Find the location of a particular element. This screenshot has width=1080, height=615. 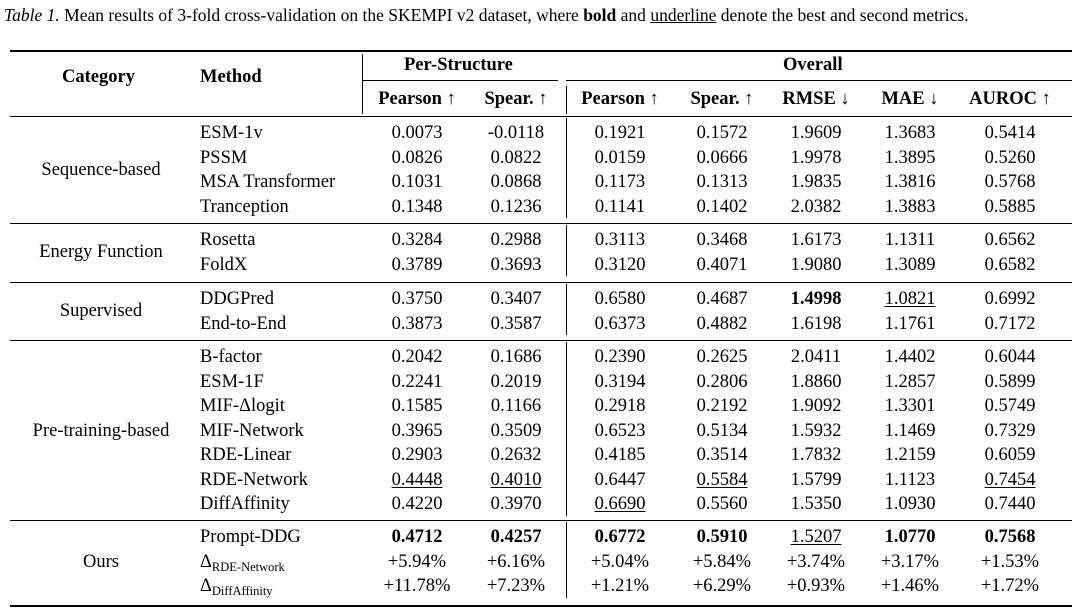

value-cell: 1.3883 is located at coordinates (910, 206).